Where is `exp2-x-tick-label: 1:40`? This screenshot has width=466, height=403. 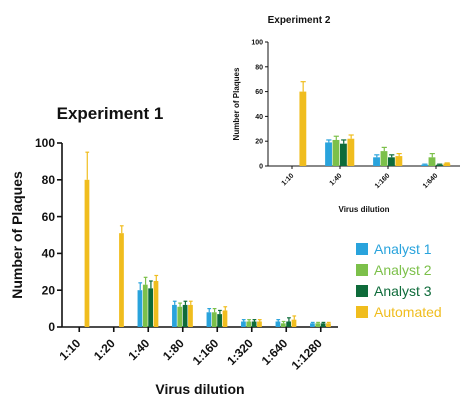
exp2-x-tick-label: 1:40 is located at coordinates (336, 179).